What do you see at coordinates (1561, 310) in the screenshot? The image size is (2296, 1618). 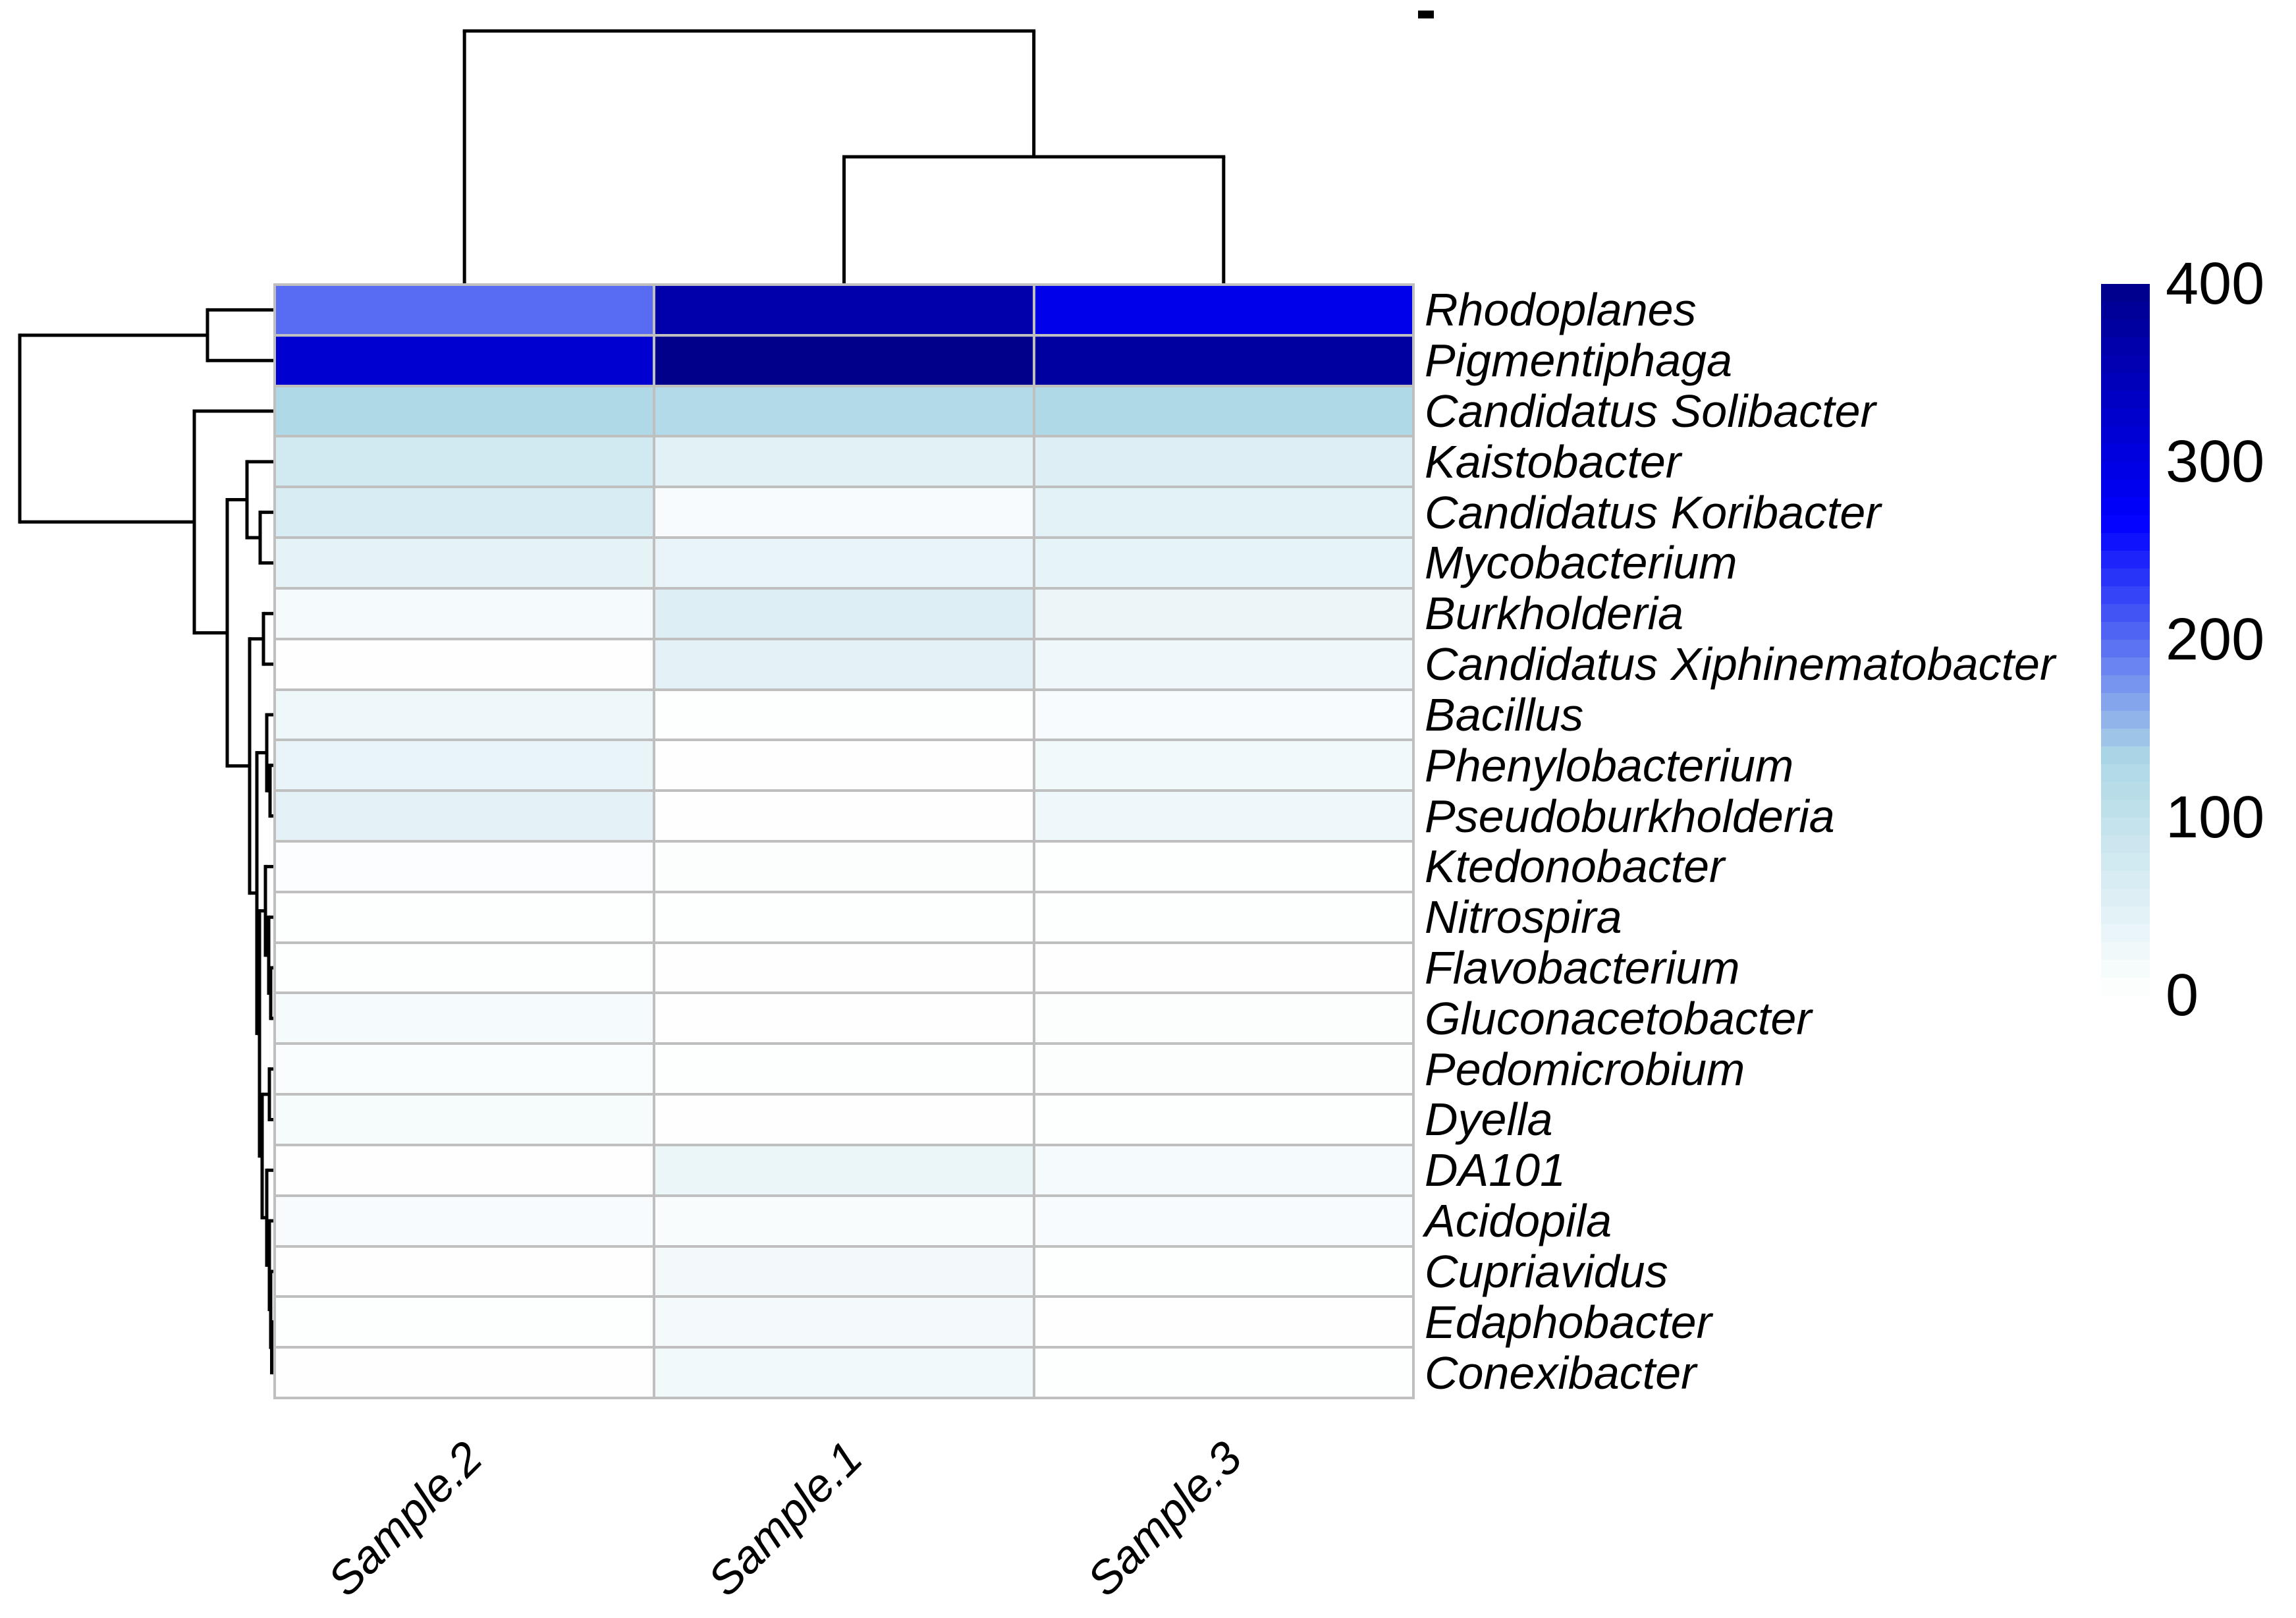 I see `row-label: Rhodoplanes` at bounding box center [1561, 310].